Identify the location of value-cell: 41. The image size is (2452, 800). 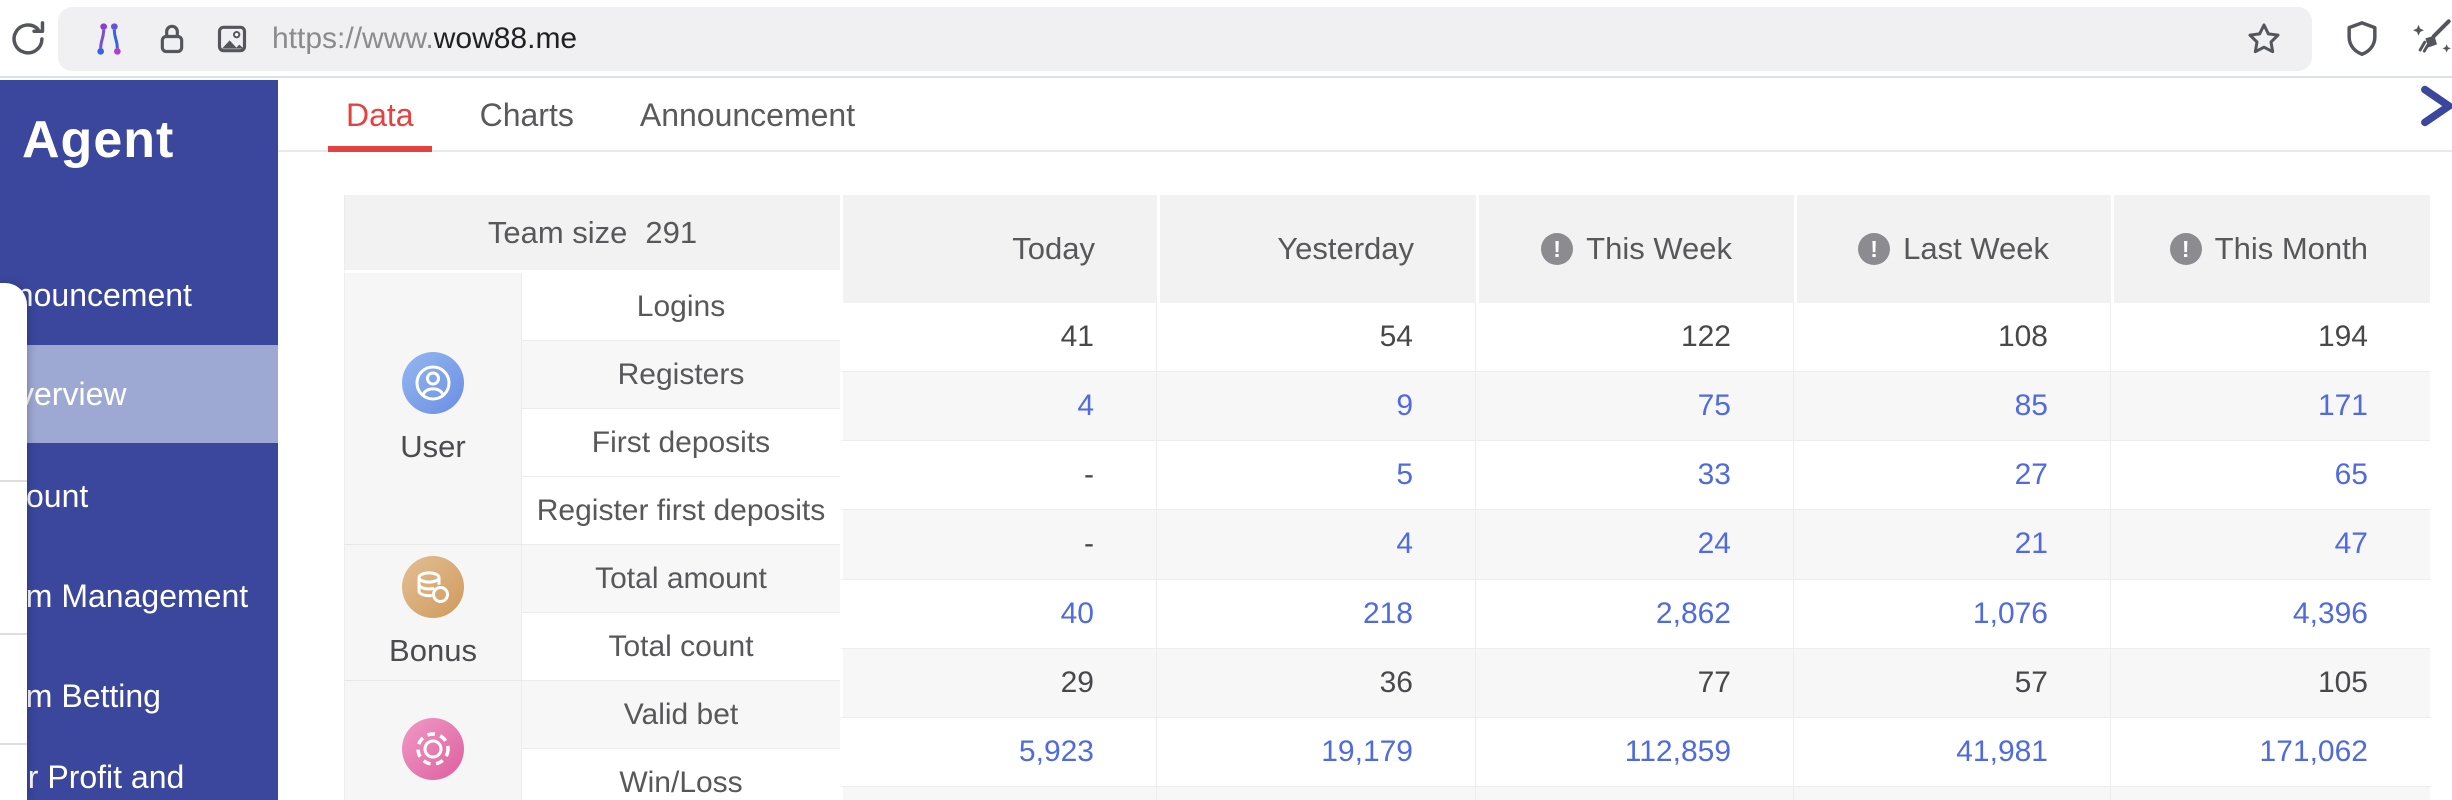
(1000, 337).